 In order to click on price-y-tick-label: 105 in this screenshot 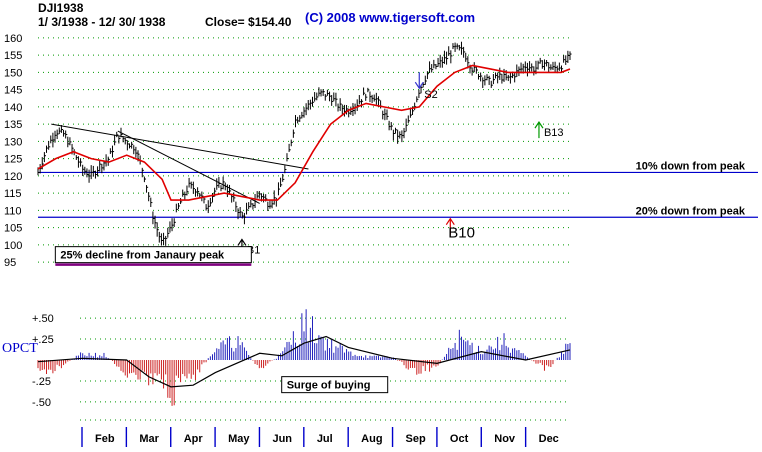, I will do `click(13, 229)`.